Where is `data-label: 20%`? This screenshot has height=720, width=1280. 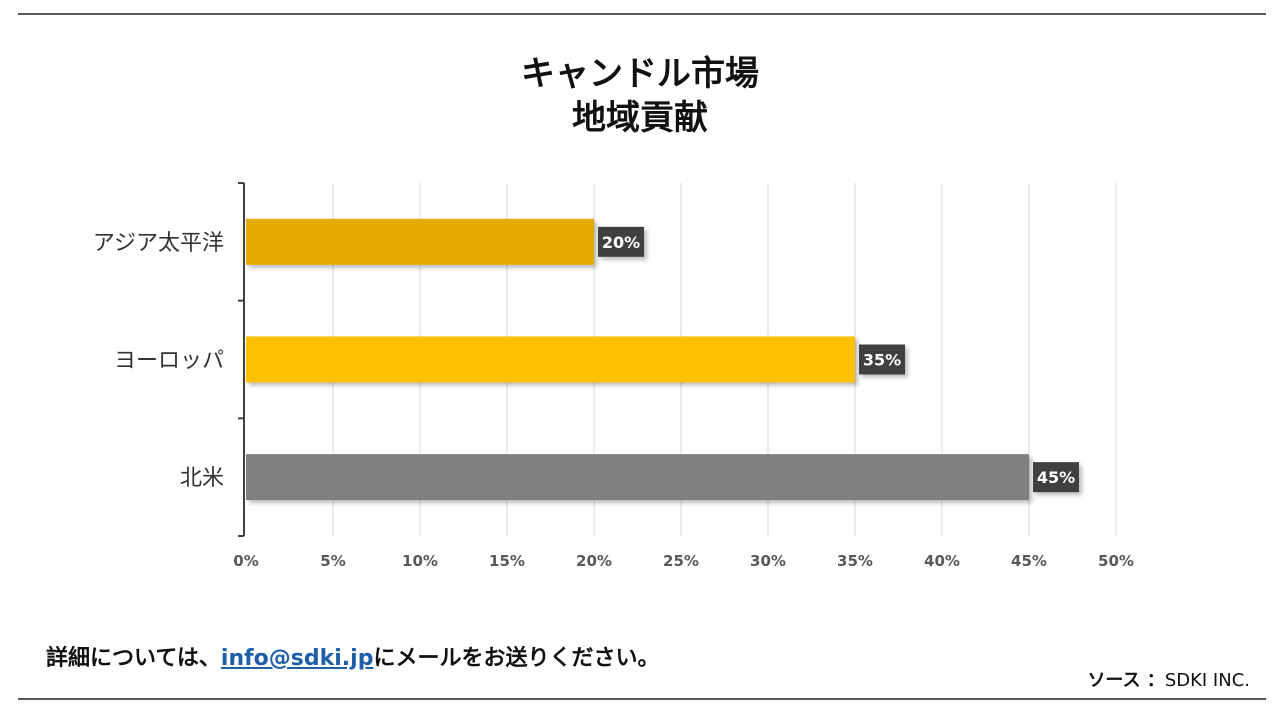 data-label: 20% is located at coordinates (621, 242).